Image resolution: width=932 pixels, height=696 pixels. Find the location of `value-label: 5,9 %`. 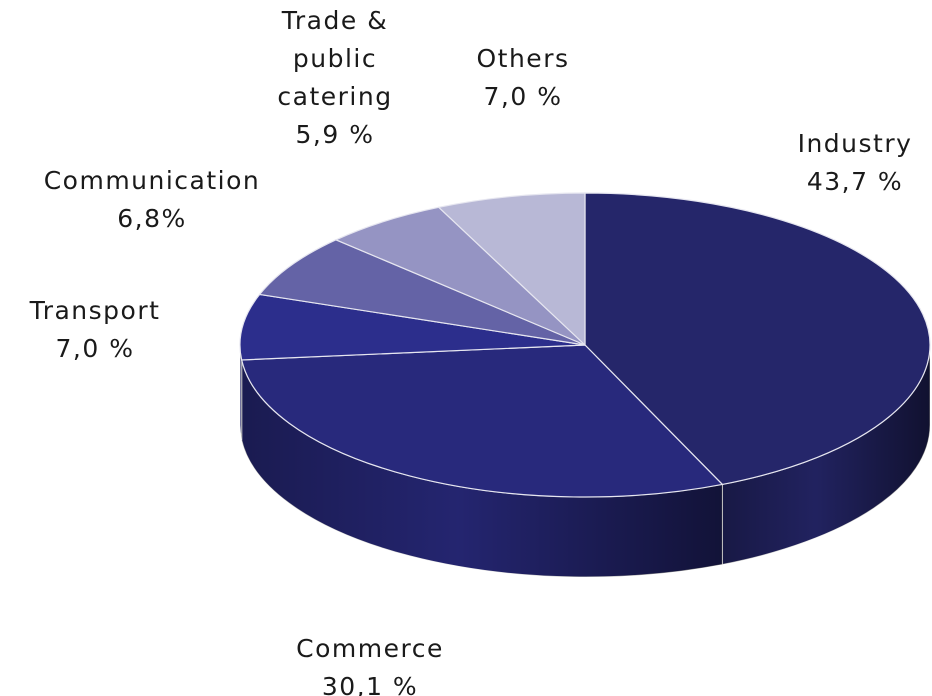

value-label: 5,9 % is located at coordinates (335, 134).